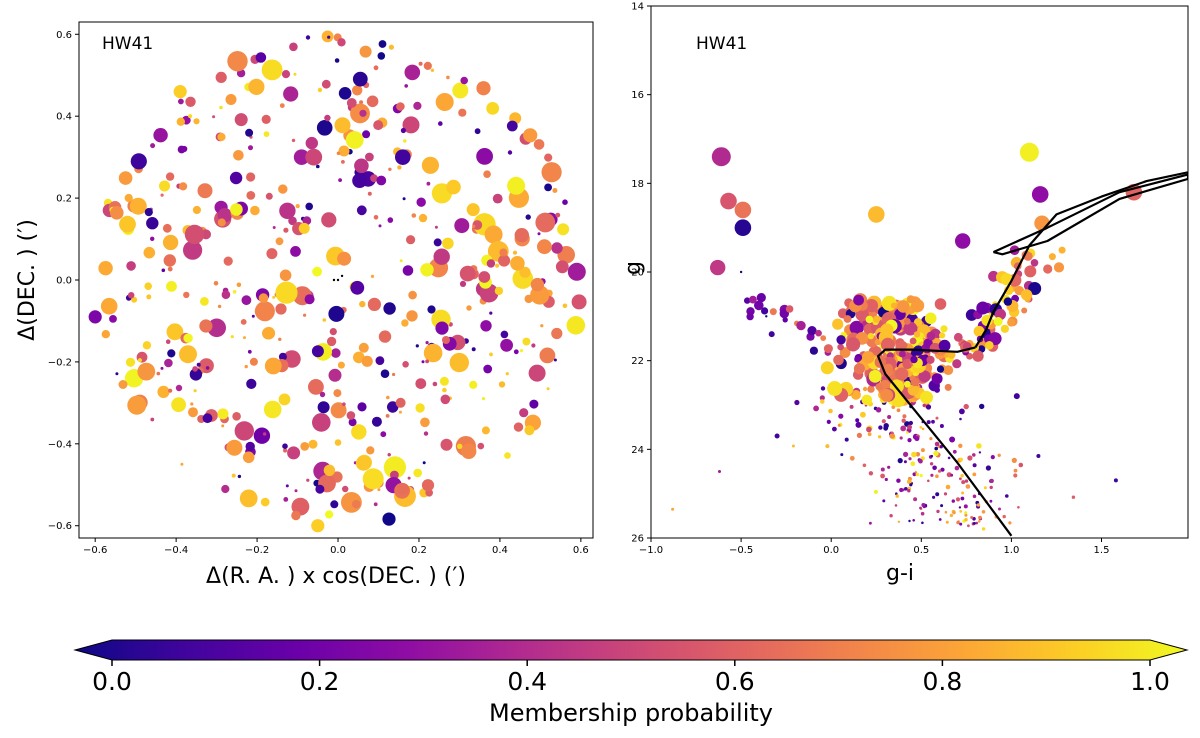 This screenshot has width=1200, height=738. What do you see at coordinates (1011, 550) in the screenshot?
I see `right-x-tick-label: 1.0` at bounding box center [1011, 550].